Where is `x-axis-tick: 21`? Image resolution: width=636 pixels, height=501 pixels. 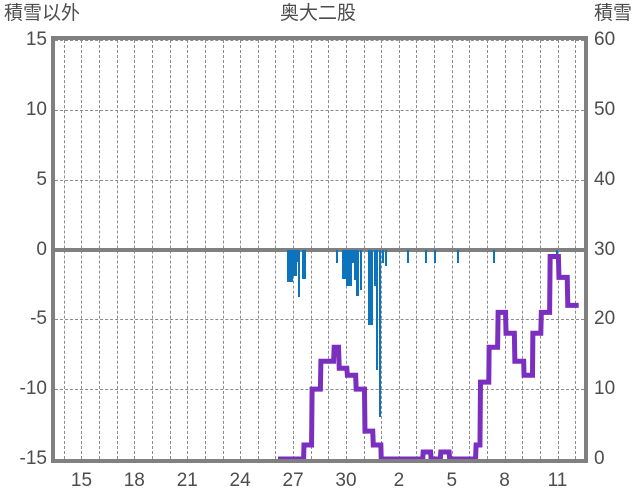
x-axis-tick: 21 is located at coordinates (187, 480).